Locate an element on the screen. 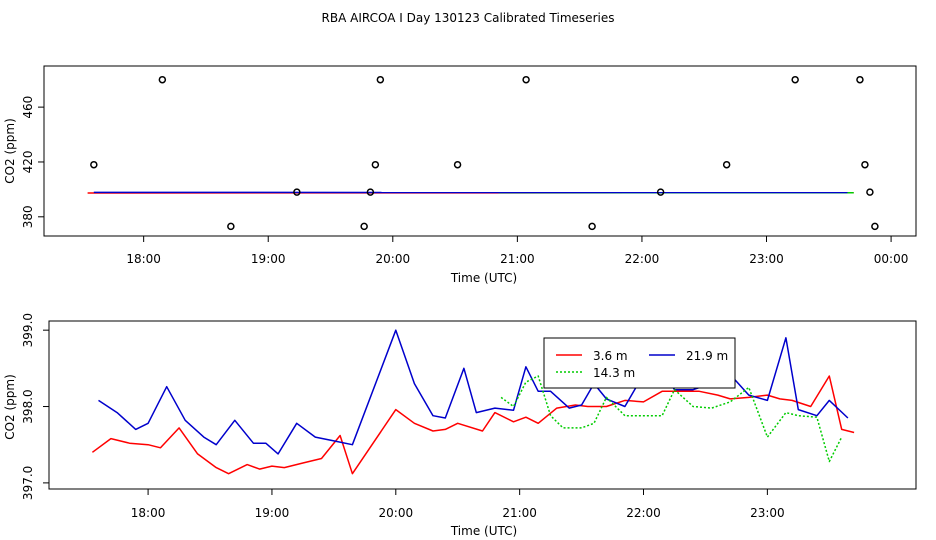 The image size is (936, 540). bottom-panel-x-tick-label: 22:00 is located at coordinates (643, 513).